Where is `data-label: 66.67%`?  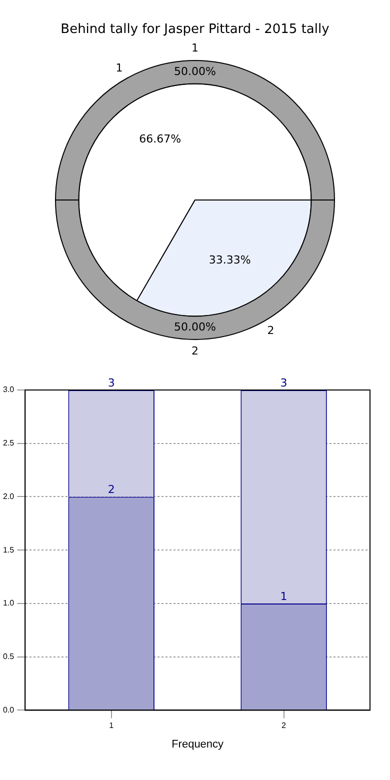 data-label: 66.67% is located at coordinates (160, 139).